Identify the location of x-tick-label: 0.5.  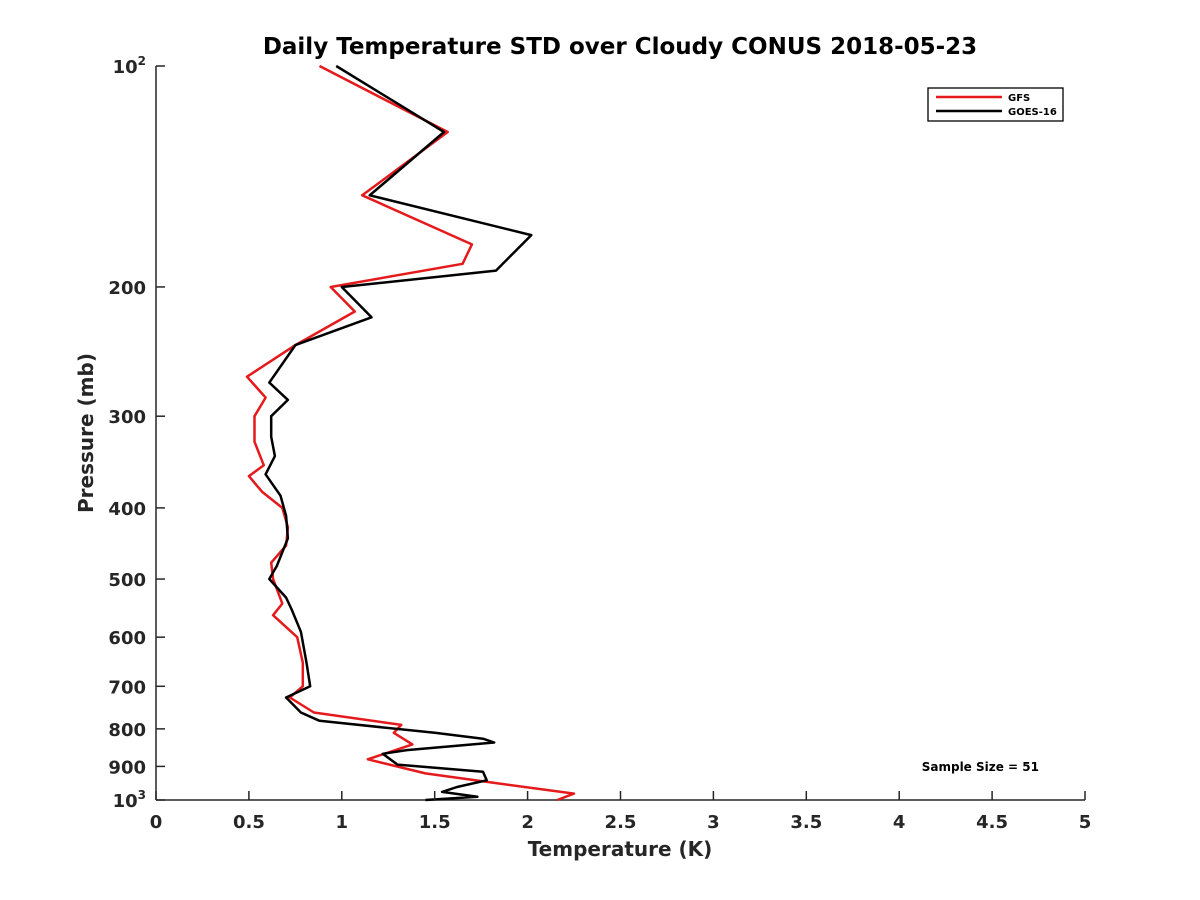
(249, 822).